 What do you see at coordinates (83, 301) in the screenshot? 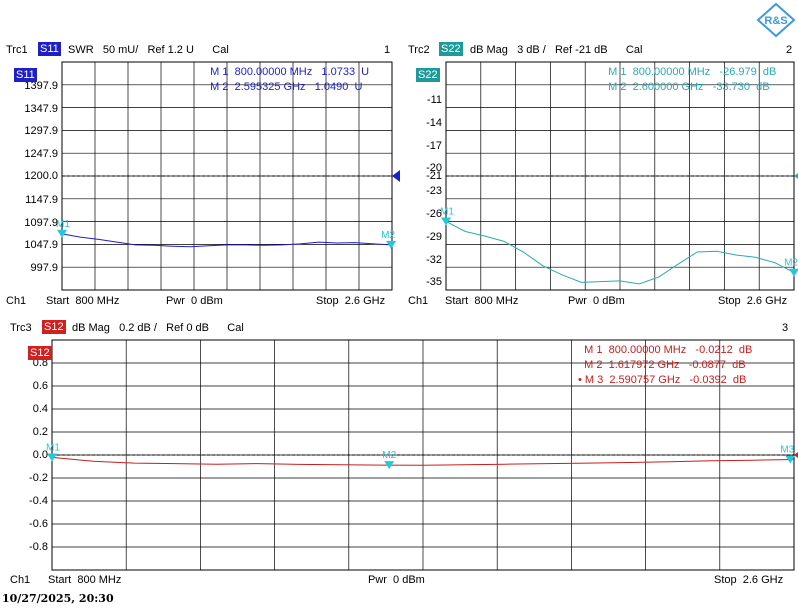
I see `w1-footer-start: Start 800 MHz` at bounding box center [83, 301].